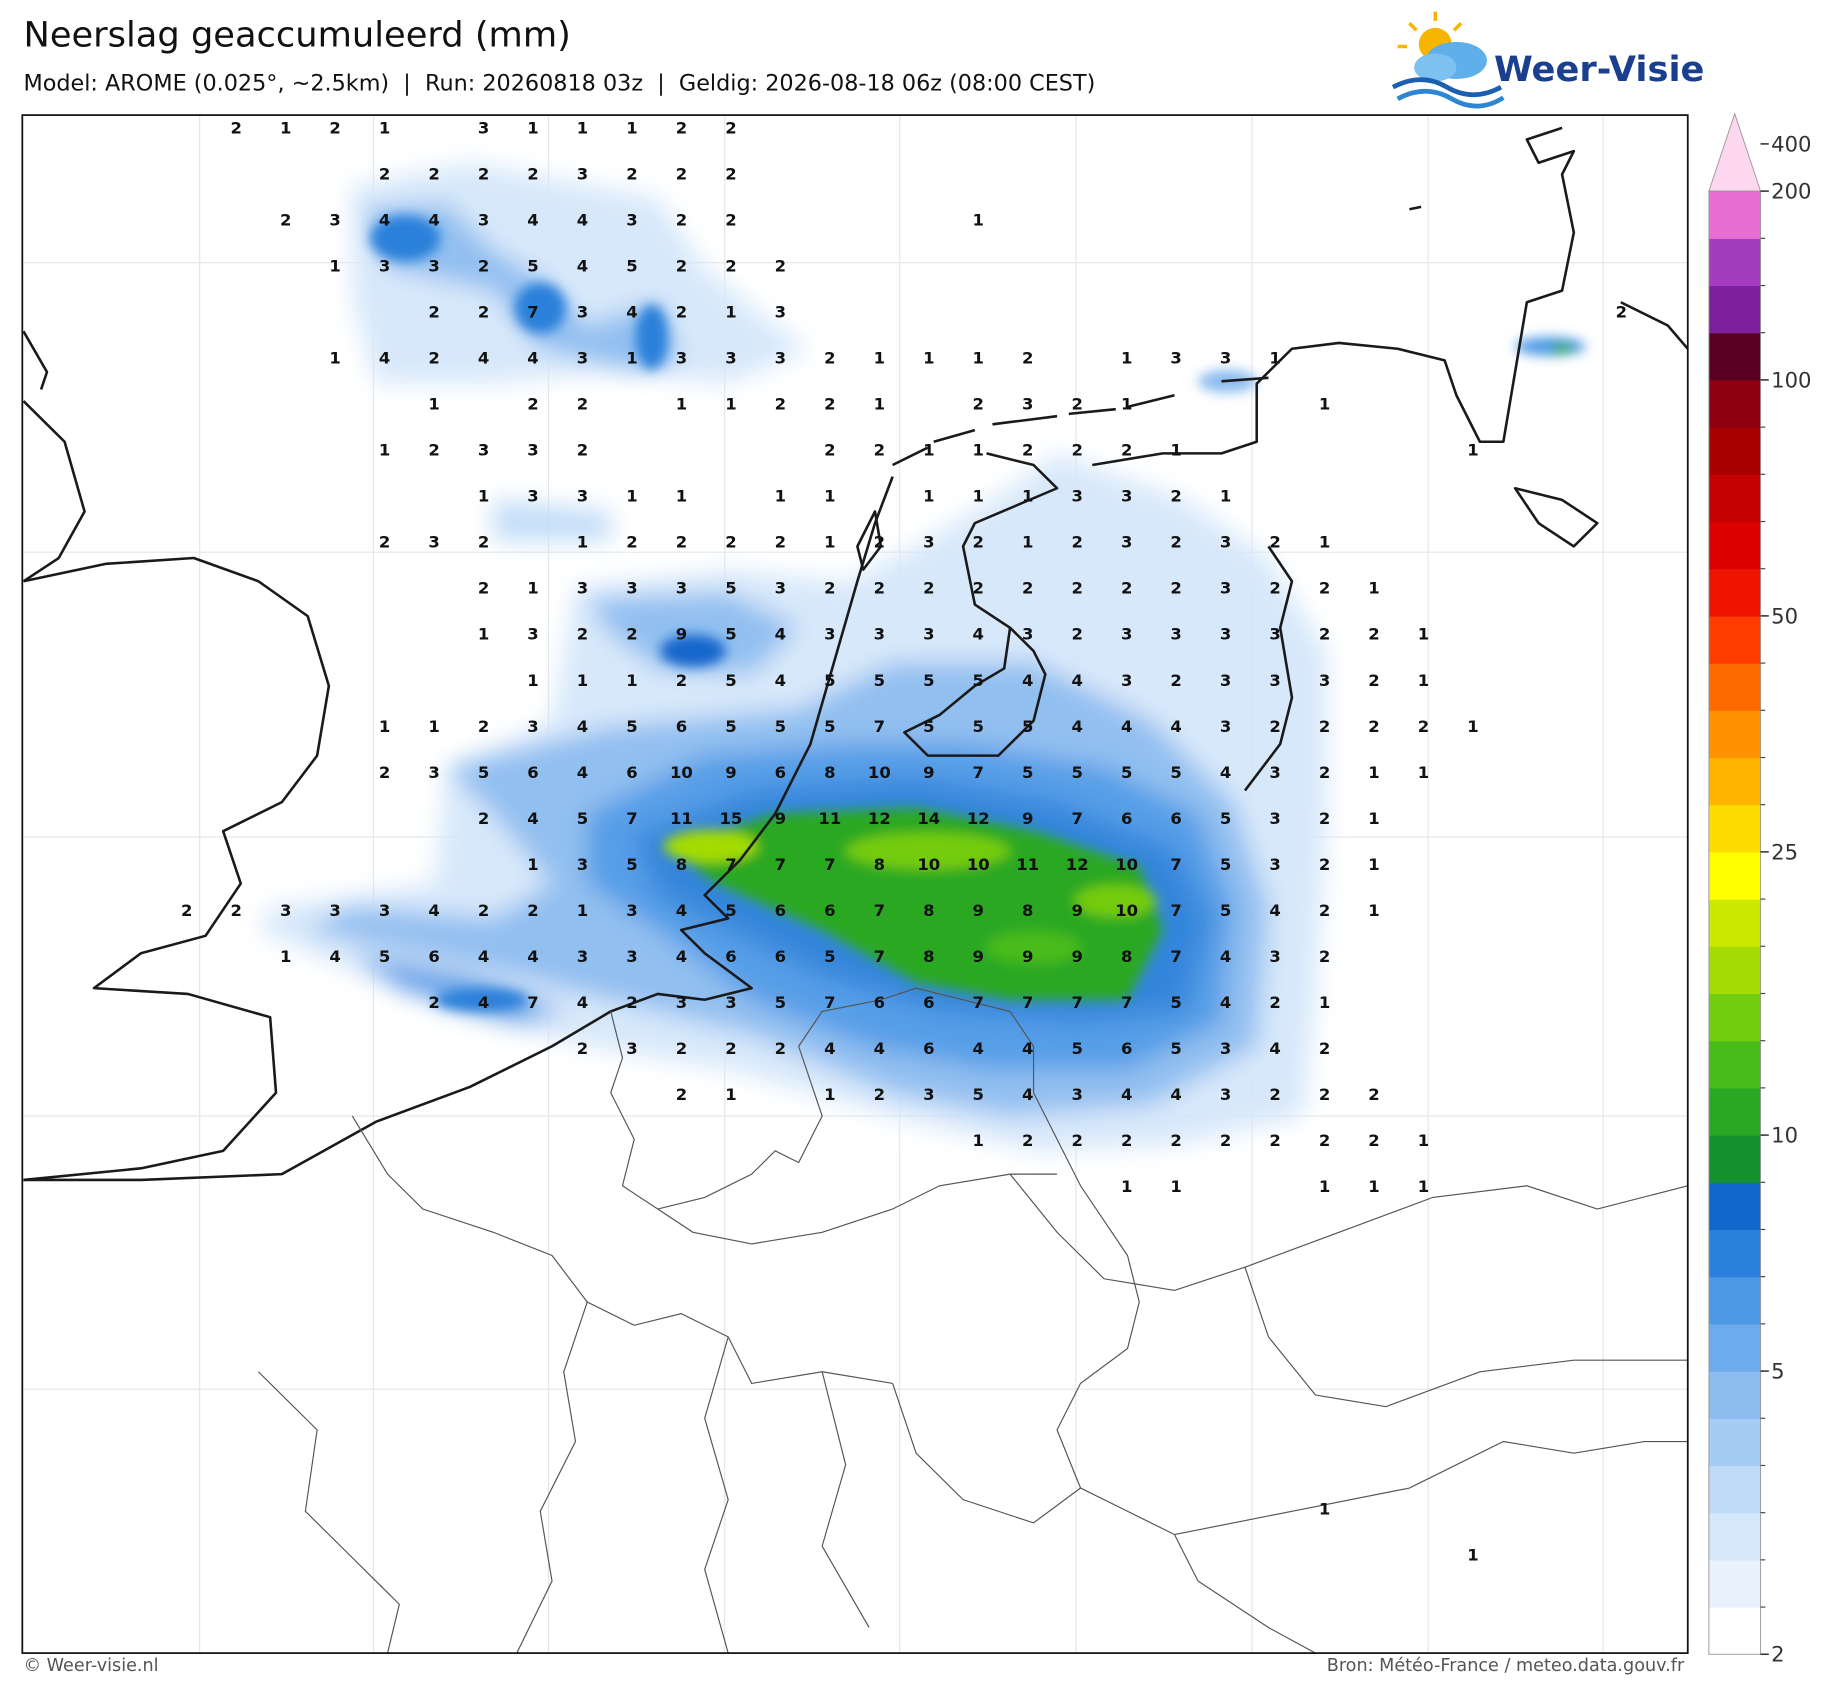 The width and height of the screenshot is (1824, 1681). Describe the element at coordinates (730, 818) in the screenshot. I see `grid-value: 15` at that location.